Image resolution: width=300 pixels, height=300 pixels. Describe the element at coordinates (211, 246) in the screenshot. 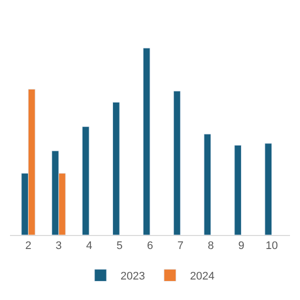

I see `x-tick-label: 8` at that location.